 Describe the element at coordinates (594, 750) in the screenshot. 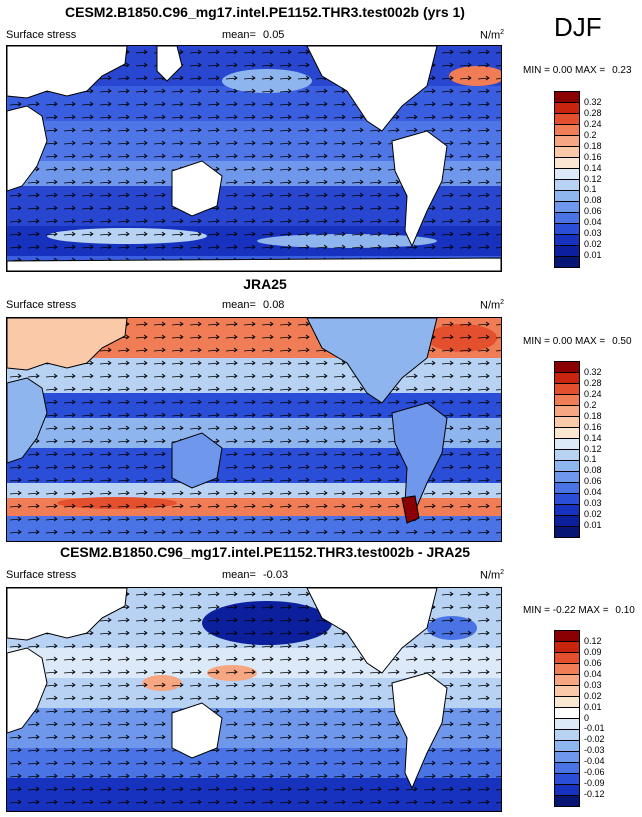

I see `colorbar-tick-label: -0.03` at that location.